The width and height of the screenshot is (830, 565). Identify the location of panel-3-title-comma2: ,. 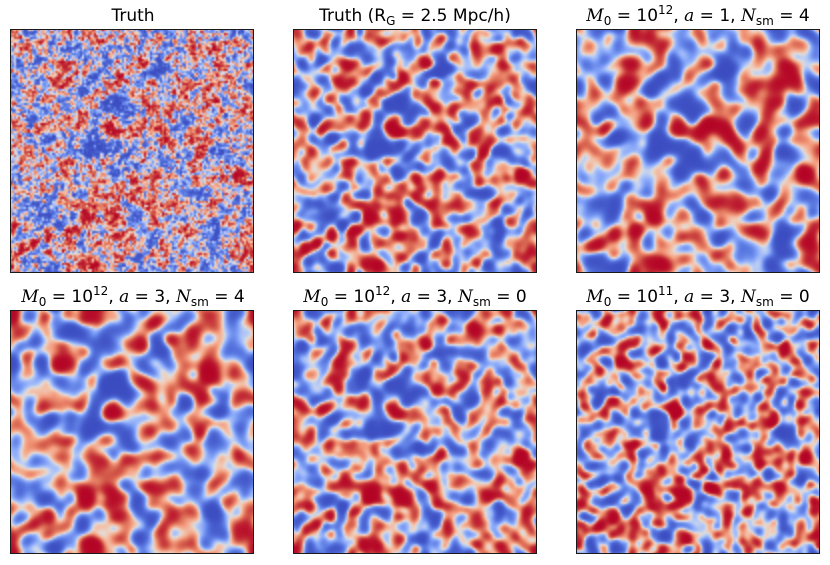
(735, 16).